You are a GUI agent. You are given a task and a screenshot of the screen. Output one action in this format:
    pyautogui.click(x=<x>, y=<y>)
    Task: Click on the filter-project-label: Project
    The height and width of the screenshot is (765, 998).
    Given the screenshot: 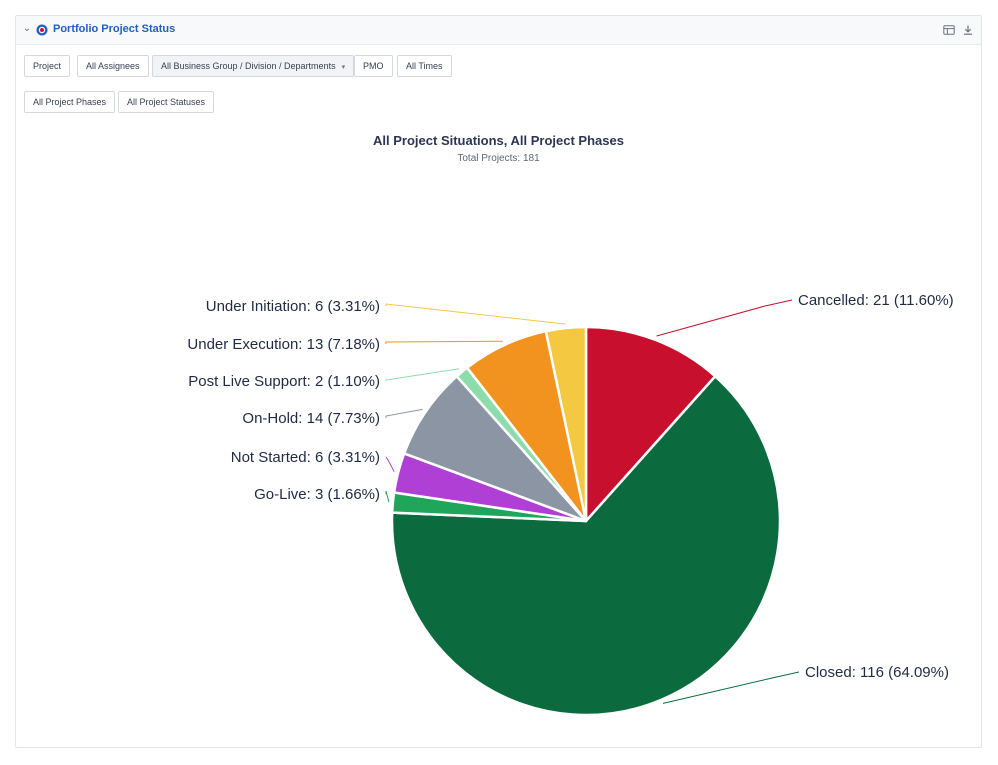 What is the action you would take?
    pyautogui.click(x=47, y=66)
    